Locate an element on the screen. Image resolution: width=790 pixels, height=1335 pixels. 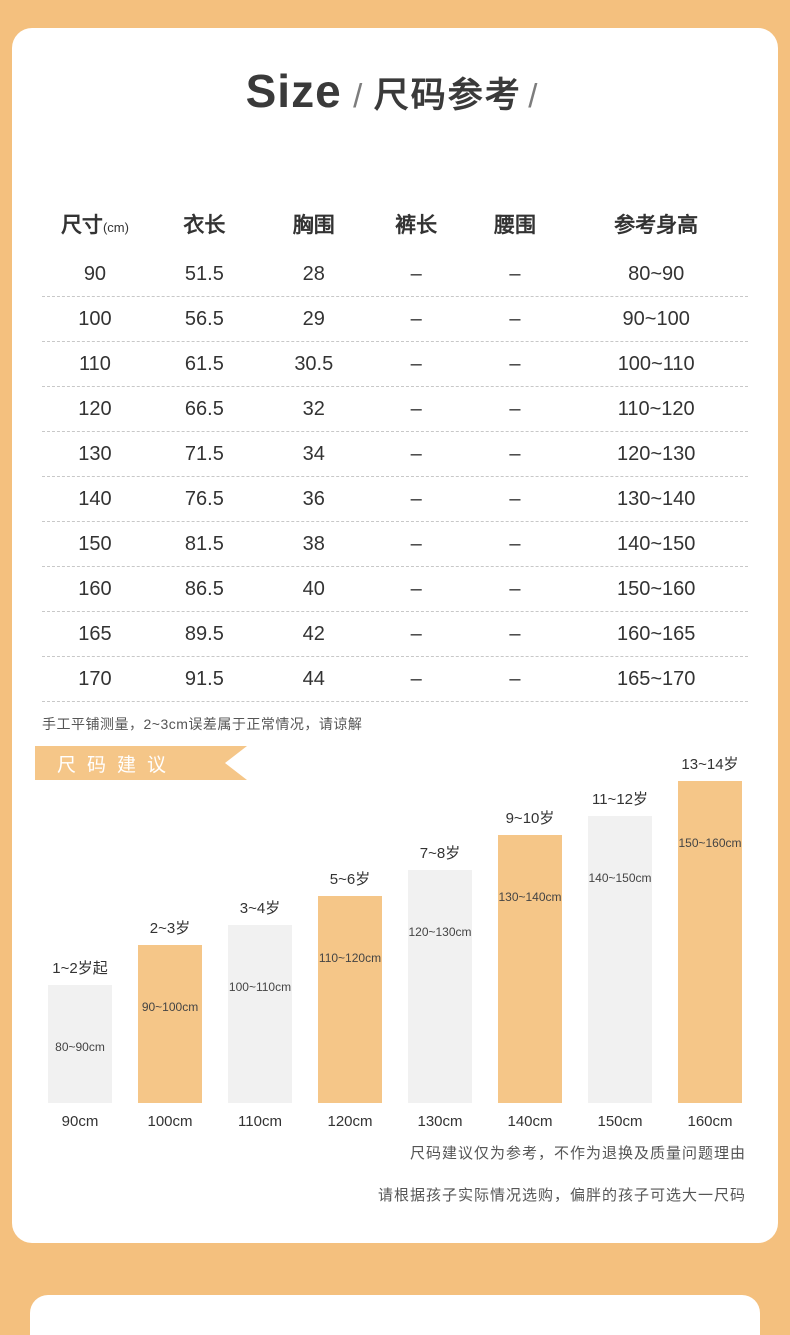
table-cell: 165 is located at coordinates (95, 633).